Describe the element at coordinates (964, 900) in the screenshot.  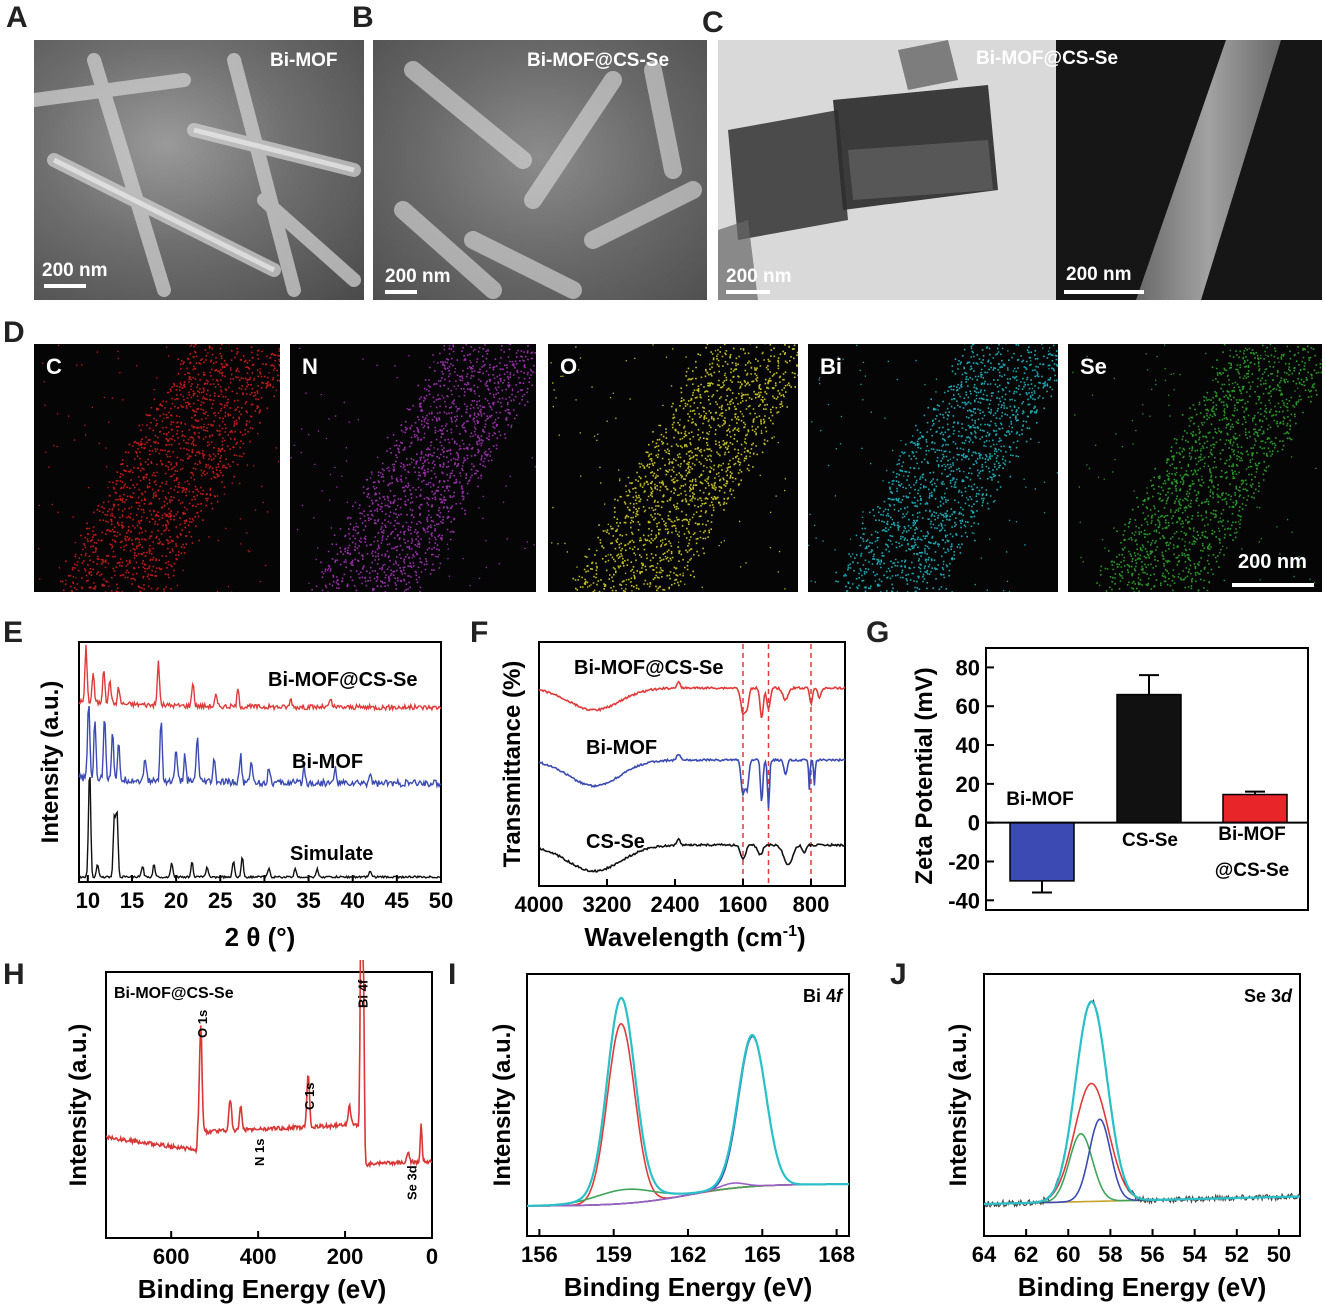
I see `y-tick-label: -40` at that location.